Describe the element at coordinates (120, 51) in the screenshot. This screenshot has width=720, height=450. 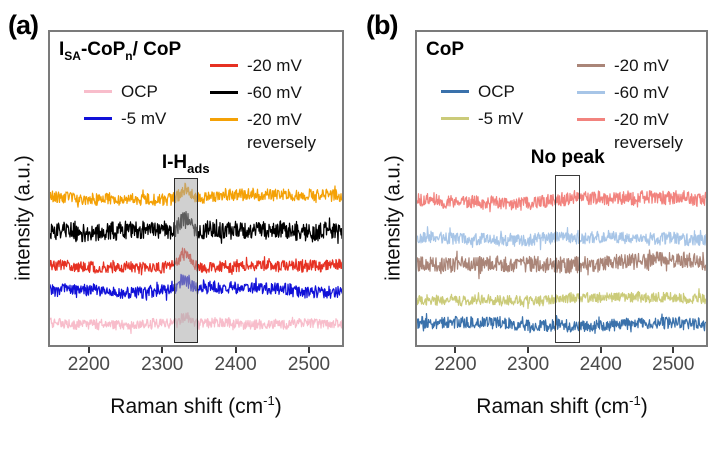
I see `panel-a-title: ISA-CoPn/ CoP` at that location.